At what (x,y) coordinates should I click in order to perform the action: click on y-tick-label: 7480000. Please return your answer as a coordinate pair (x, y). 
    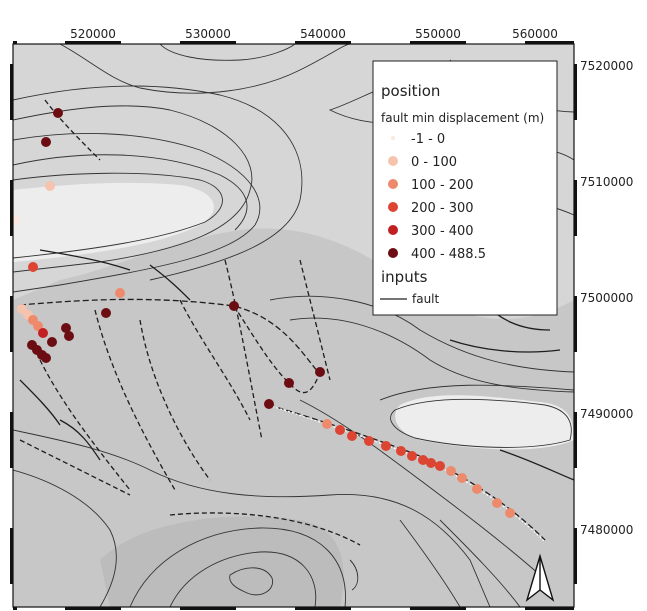
    Looking at the image, I should click on (606, 530).